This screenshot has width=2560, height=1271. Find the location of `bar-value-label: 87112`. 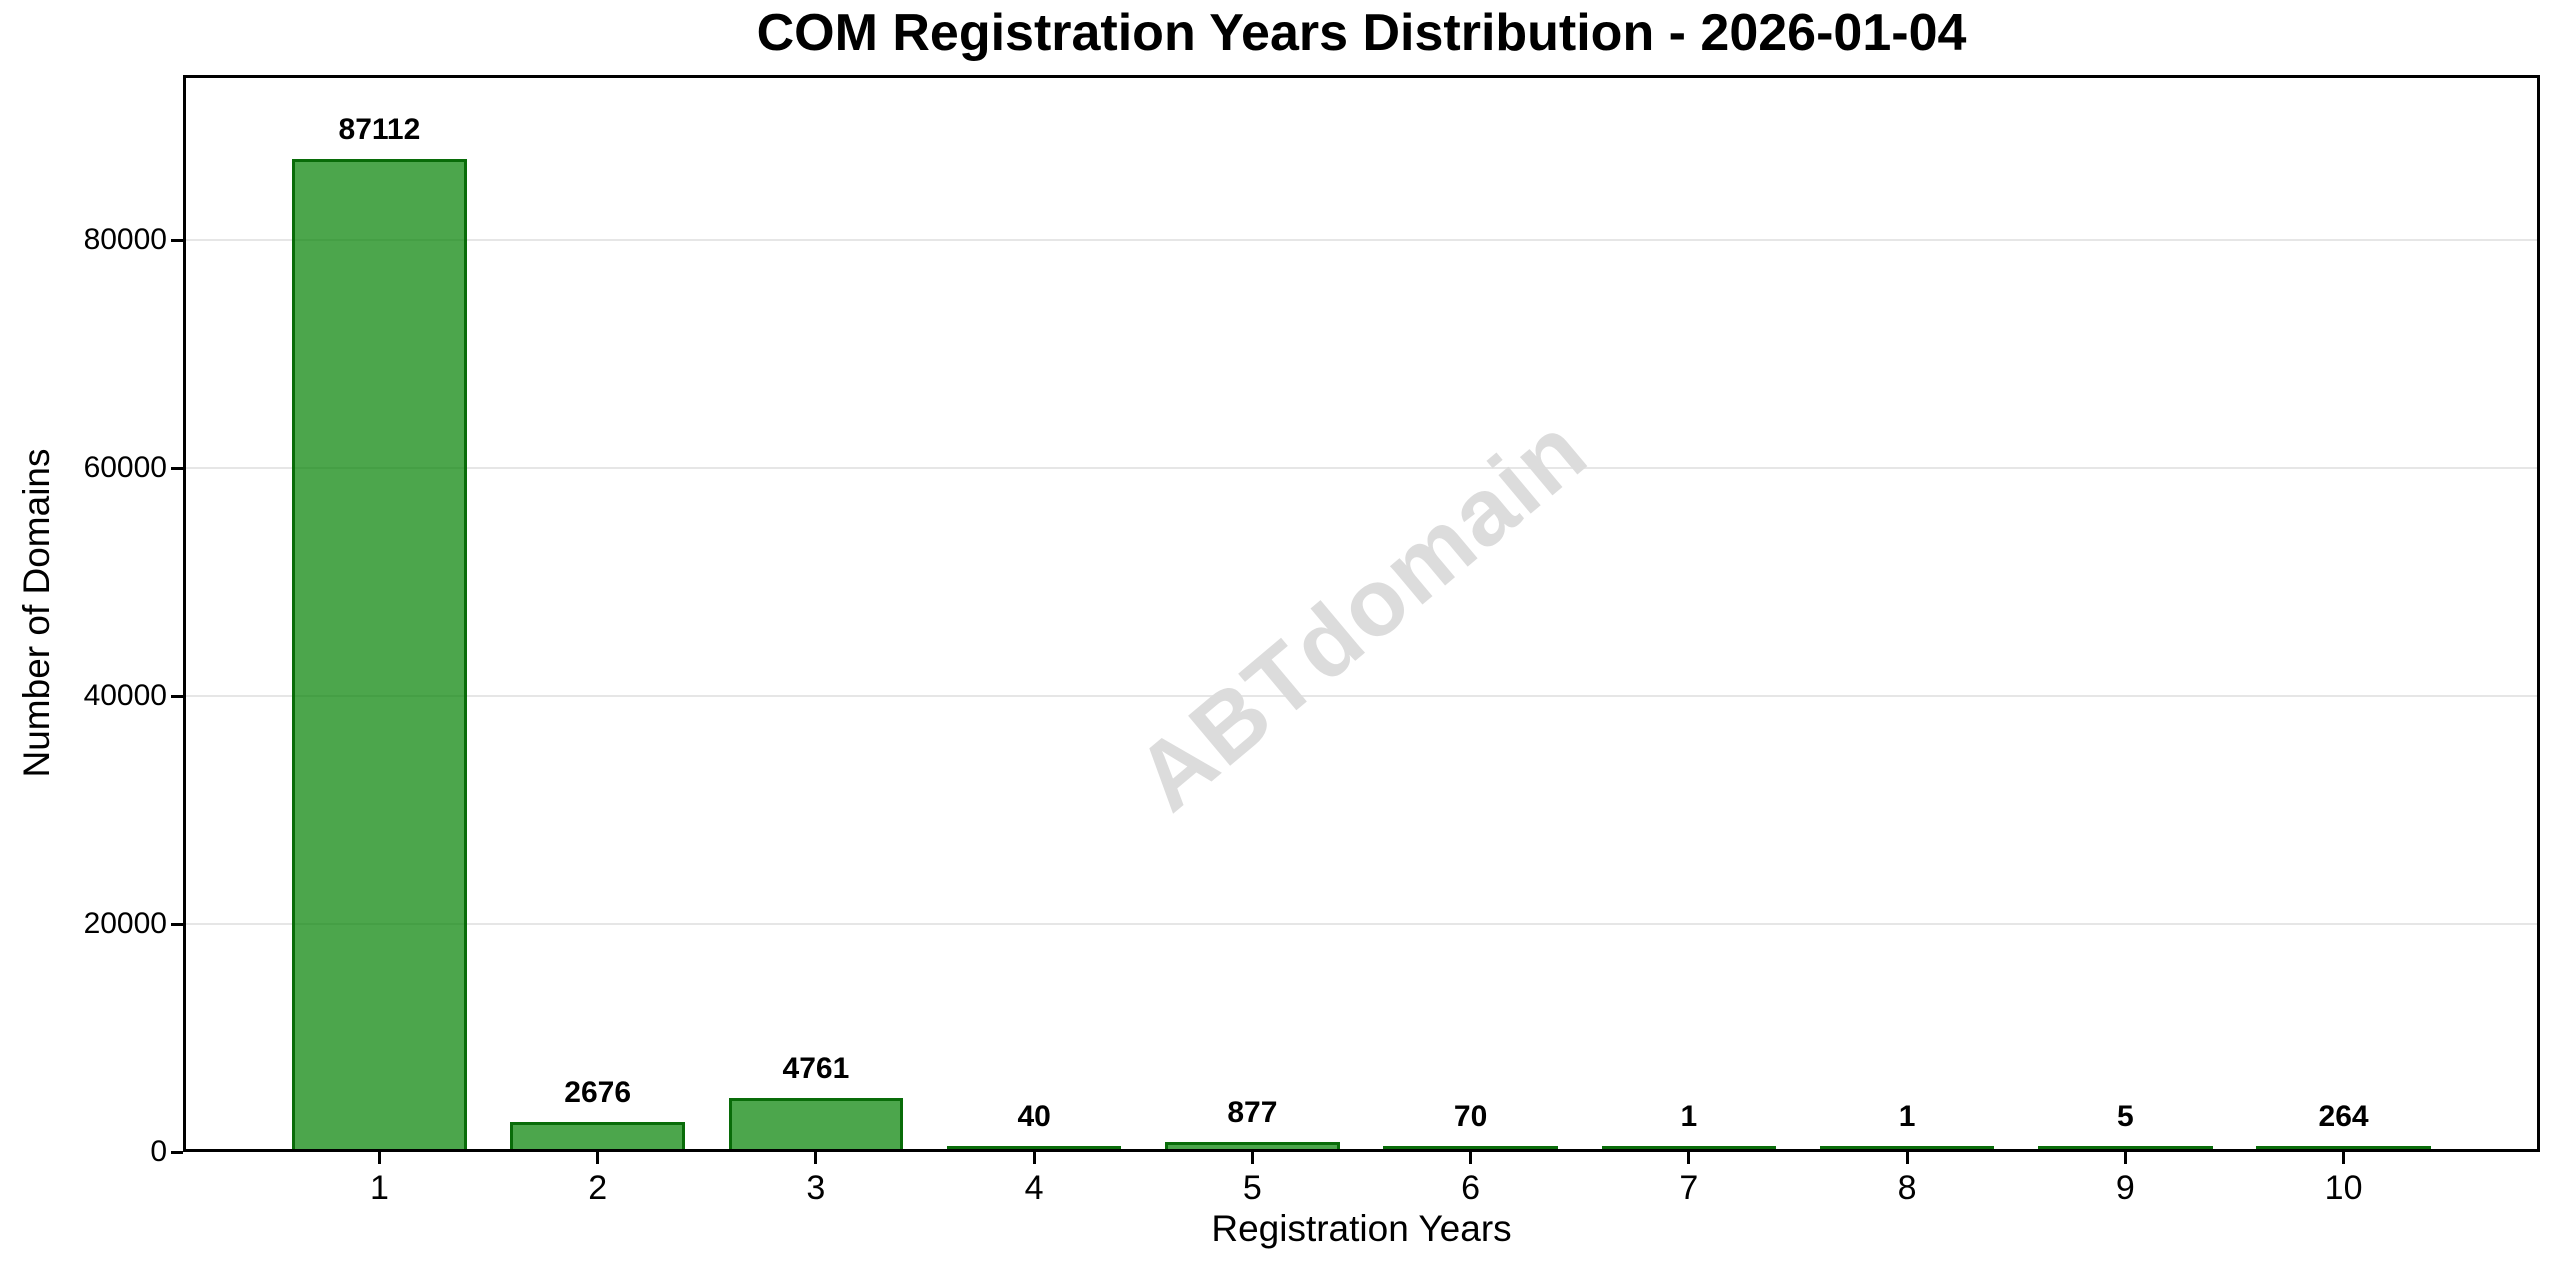

bar-value-label: 87112 is located at coordinates (379, 130).